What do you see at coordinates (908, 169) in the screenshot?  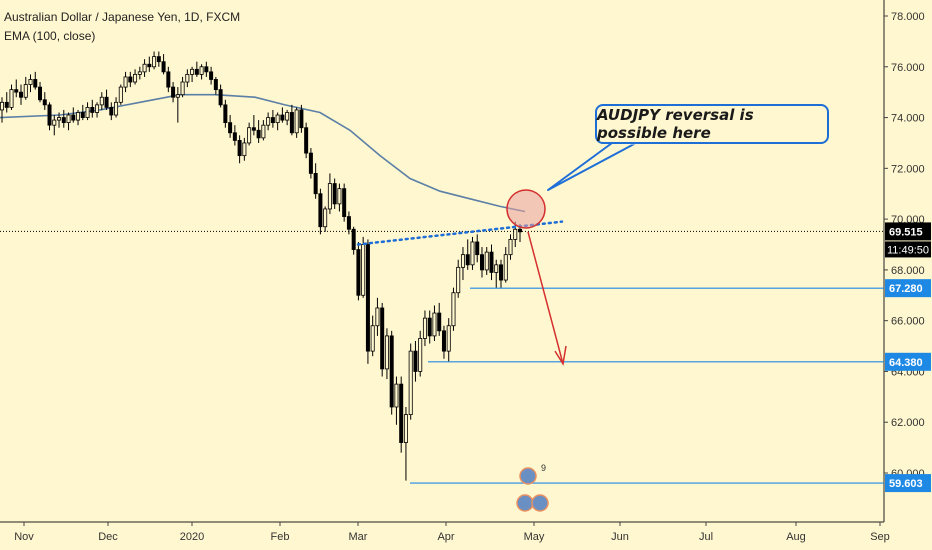 I see `price-tick-label: 72.000` at bounding box center [908, 169].